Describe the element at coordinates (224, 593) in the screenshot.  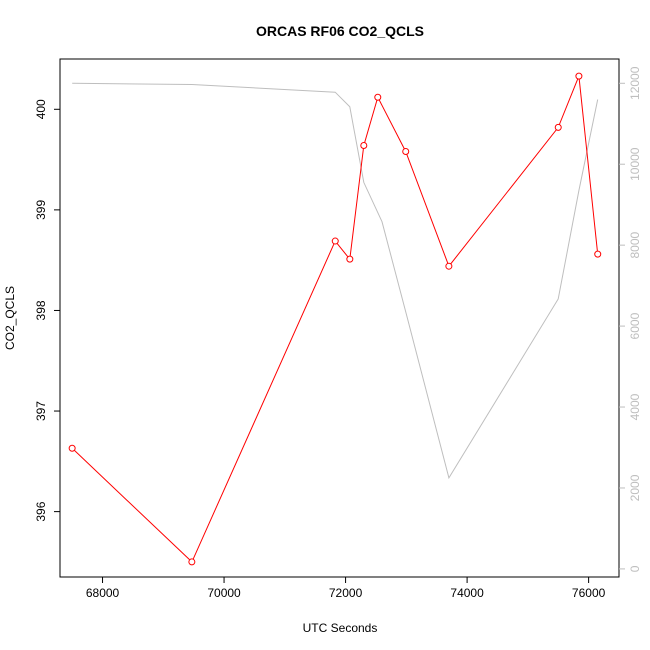
I see `x-tick-label: 70000` at that location.